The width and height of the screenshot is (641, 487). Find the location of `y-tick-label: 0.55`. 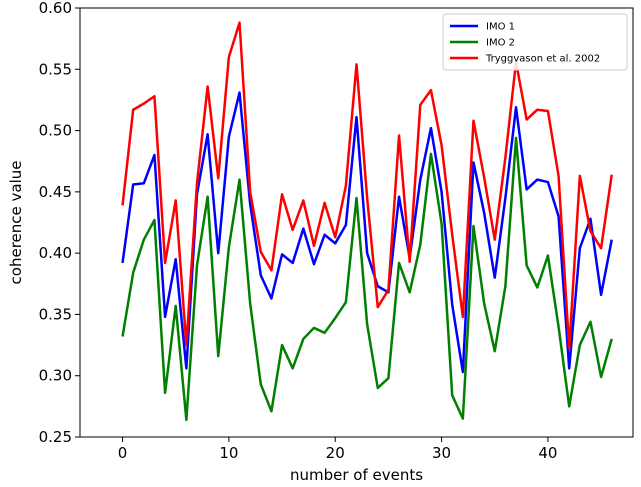

y-tick-label: 0.55 is located at coordinates (55, 69).